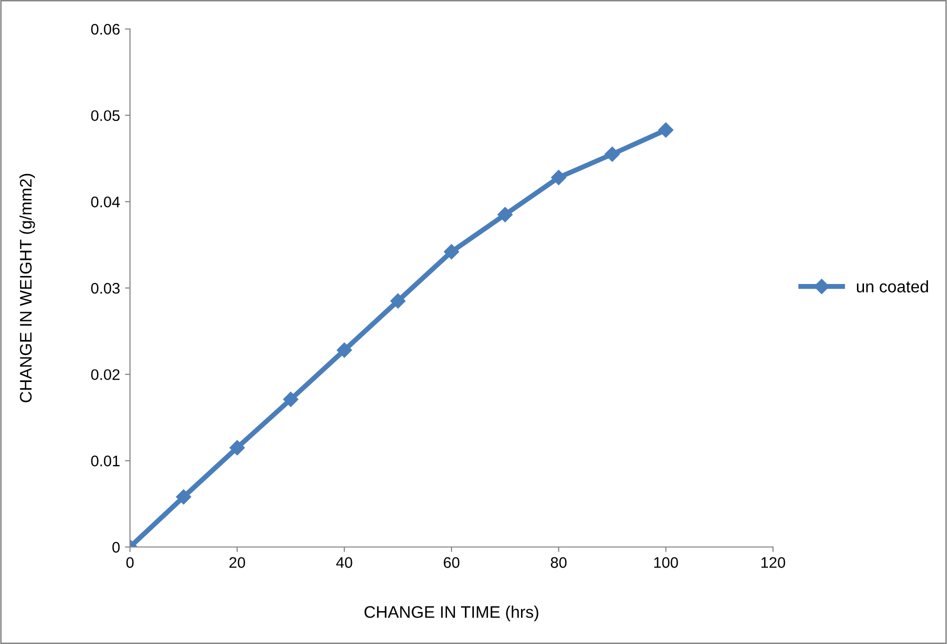  What do you see at coordinates (451, 614) in the screenshot?
I see `x-axis-title: CHANGE IN TIME (hrs)` at bounding box center [451, 614].